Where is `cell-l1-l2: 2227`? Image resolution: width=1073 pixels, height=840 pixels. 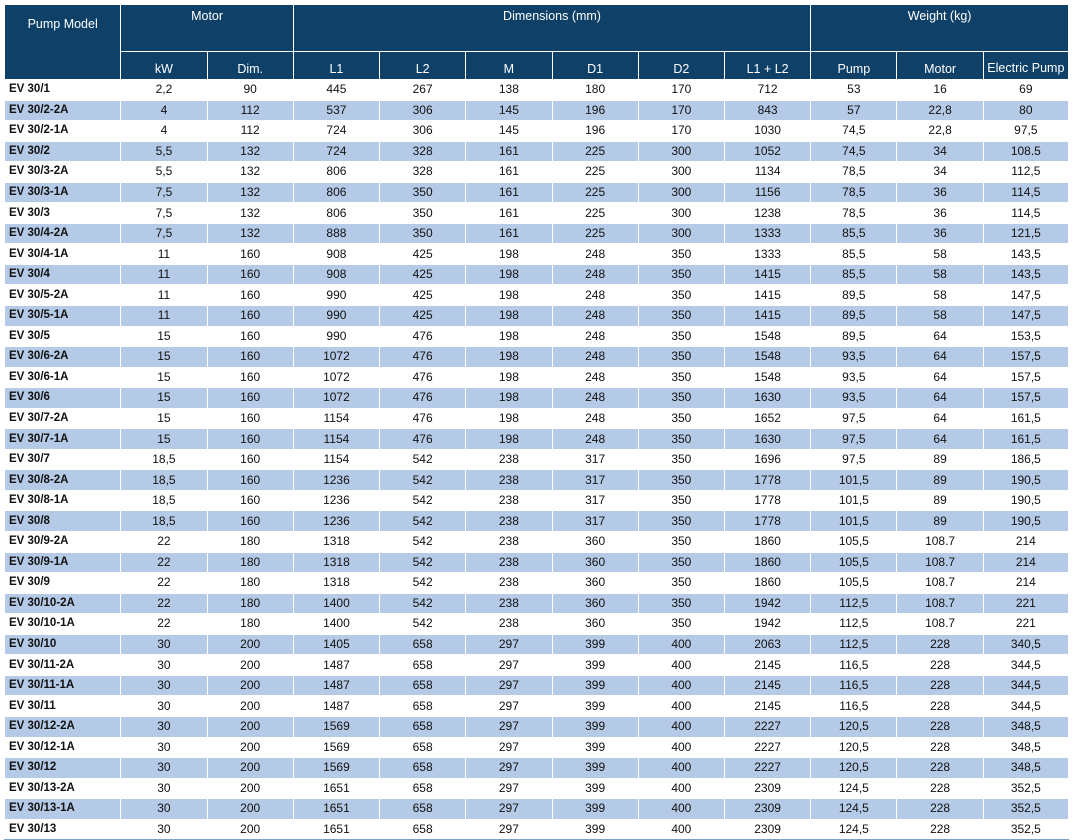 cell-l1-l2: 2227 is located at coordinates (767, 747).